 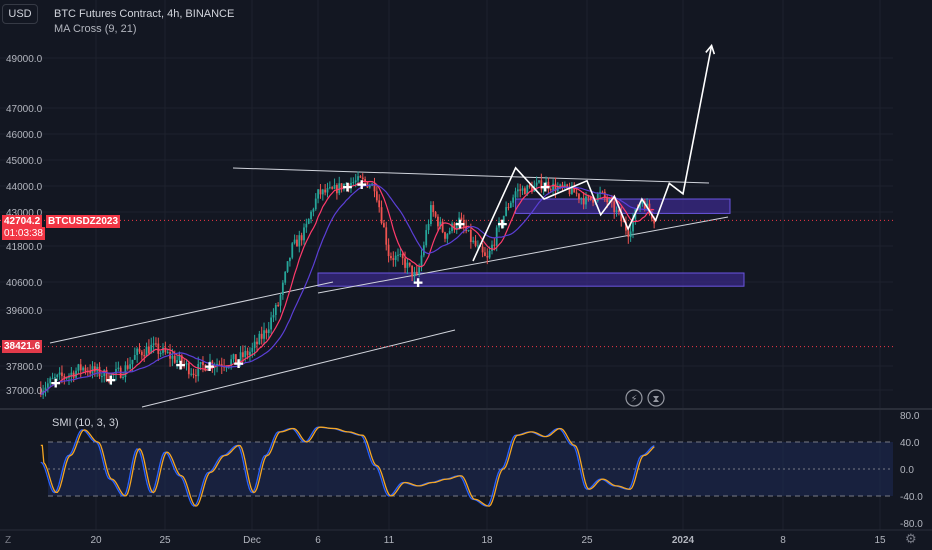 What do you see at coordinates (8, 540) in the screenshot?
I see `timezone-icon: Z` at bounding box center [8, 540].